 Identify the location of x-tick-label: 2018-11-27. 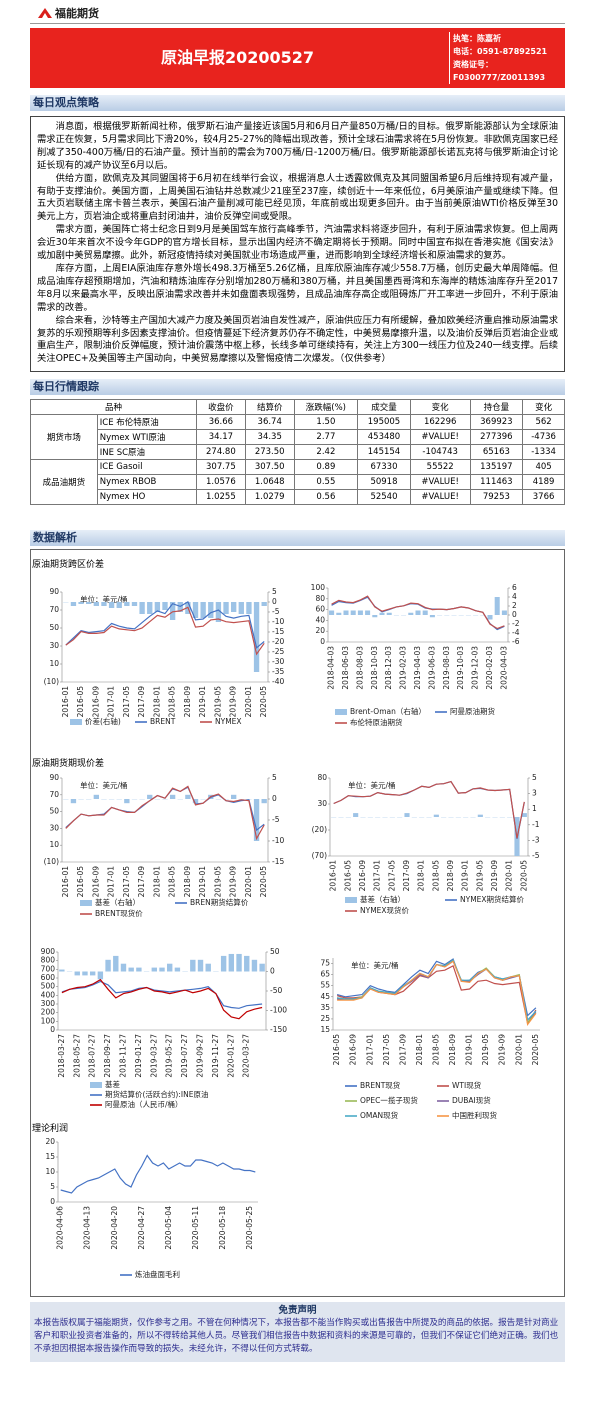
(122, 1056).